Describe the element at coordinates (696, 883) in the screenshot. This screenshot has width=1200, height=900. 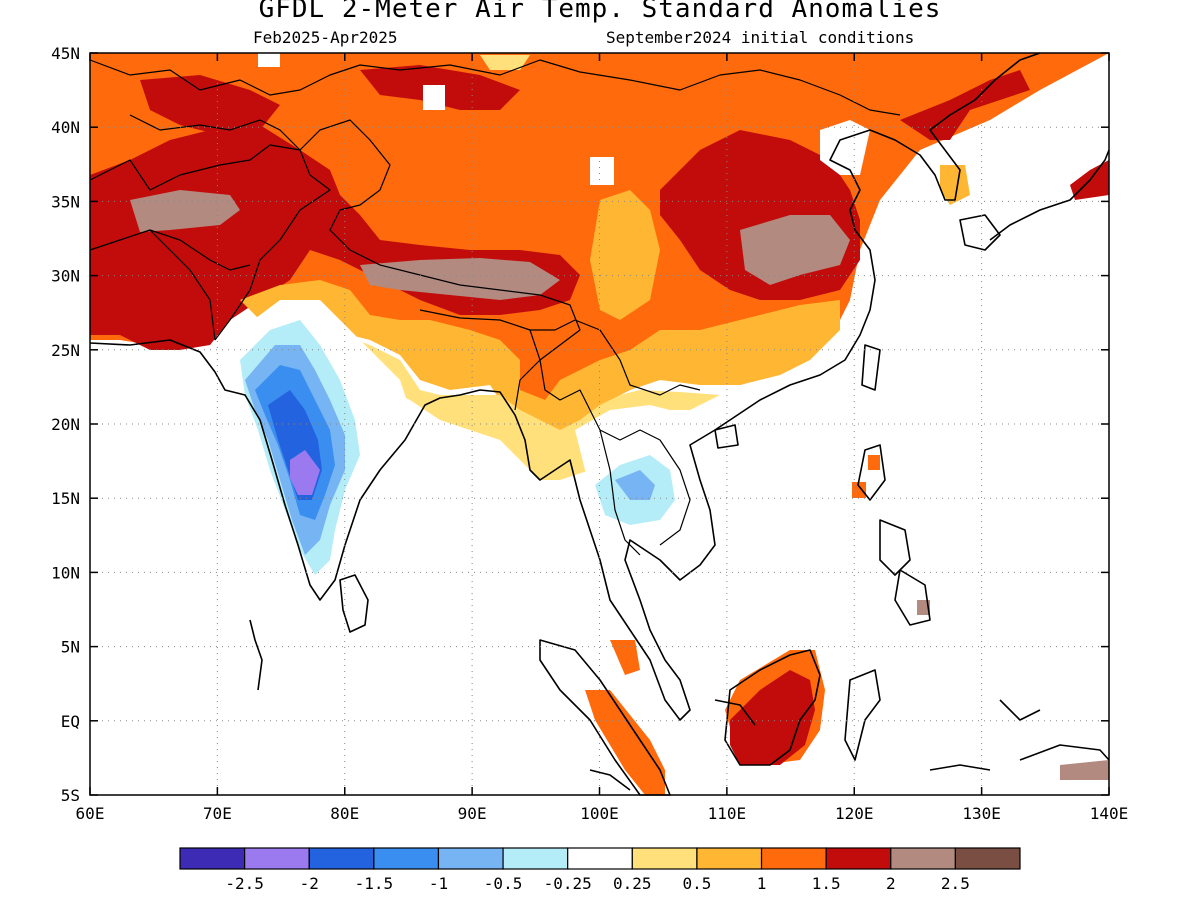
I see `colorbar-label: 0.5` at that location.